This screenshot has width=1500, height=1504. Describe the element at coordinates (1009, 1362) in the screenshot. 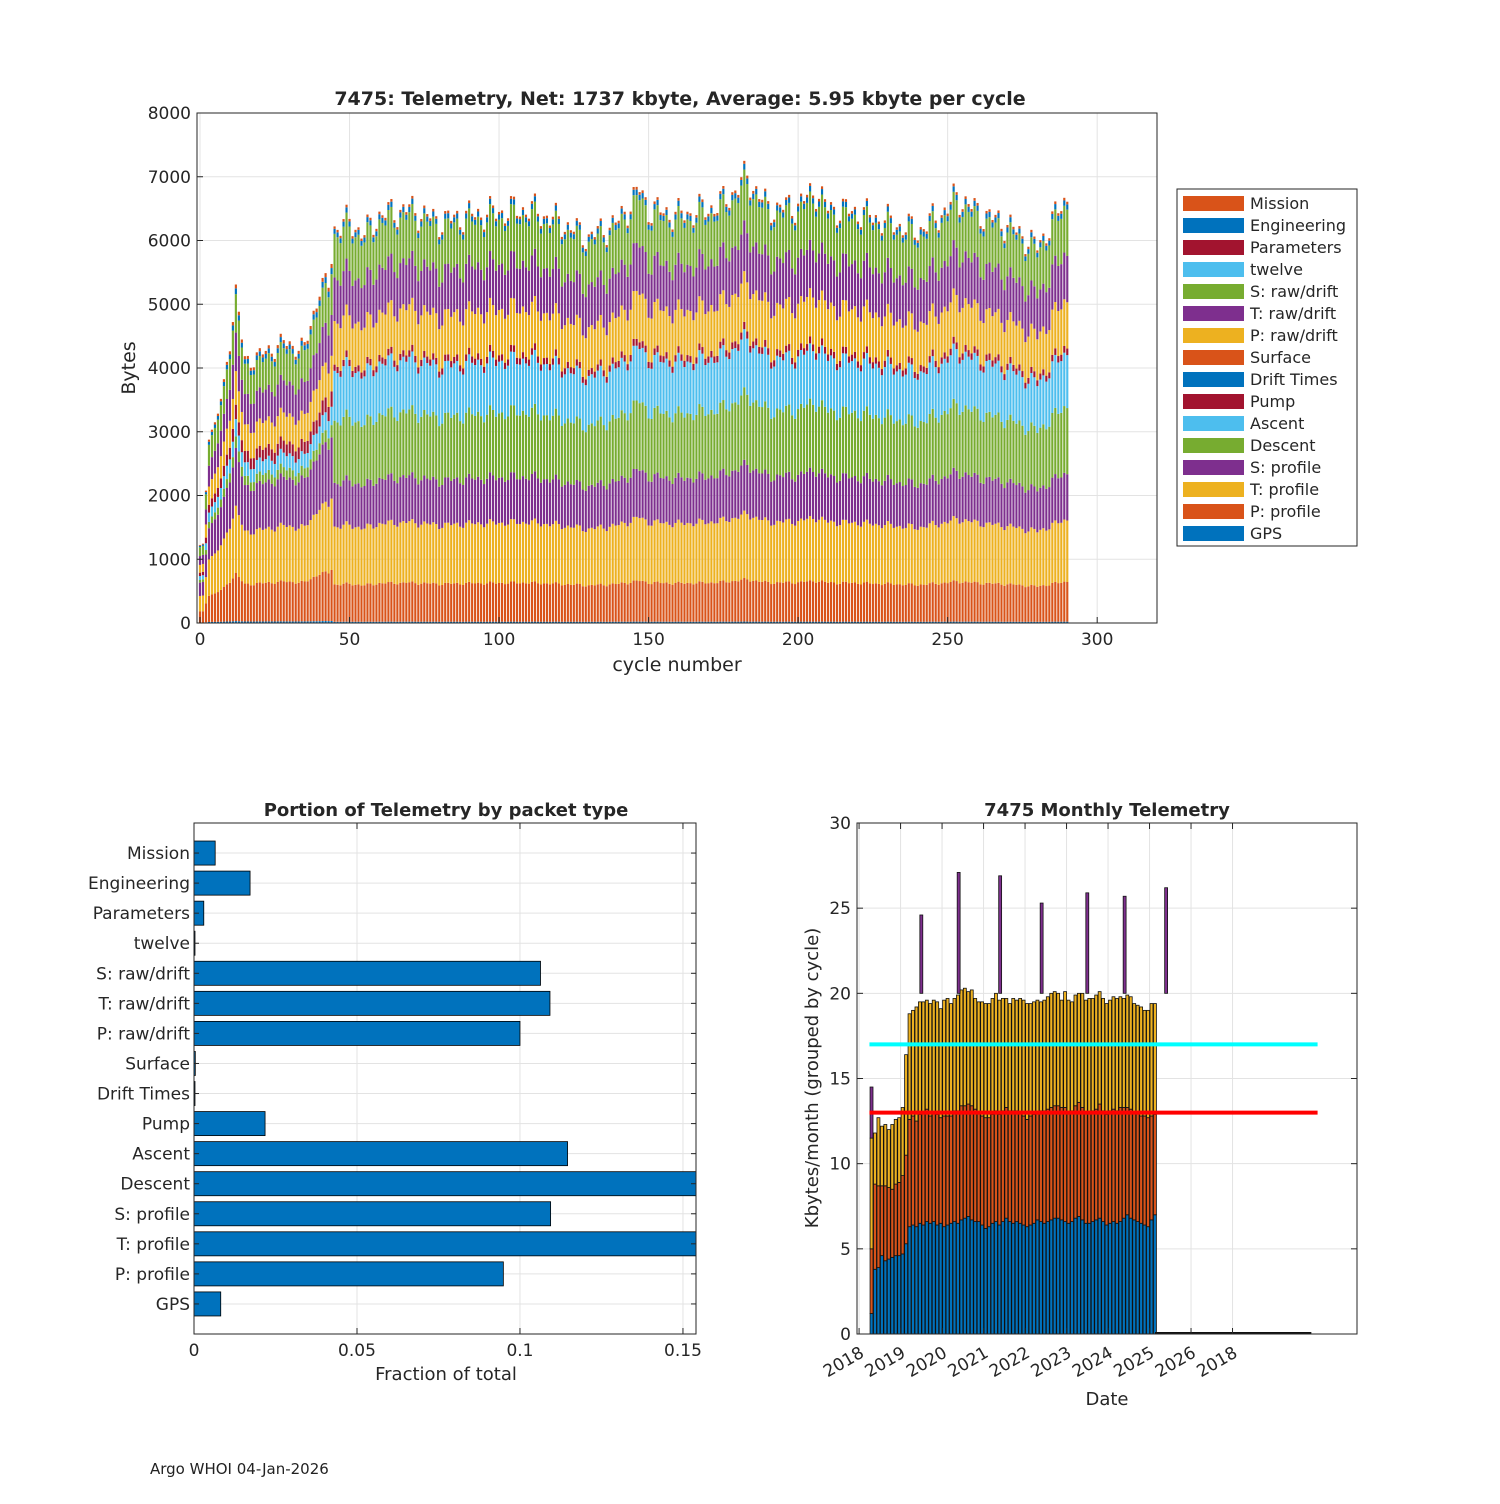

I see `x-tick-label: 2022` at that location.